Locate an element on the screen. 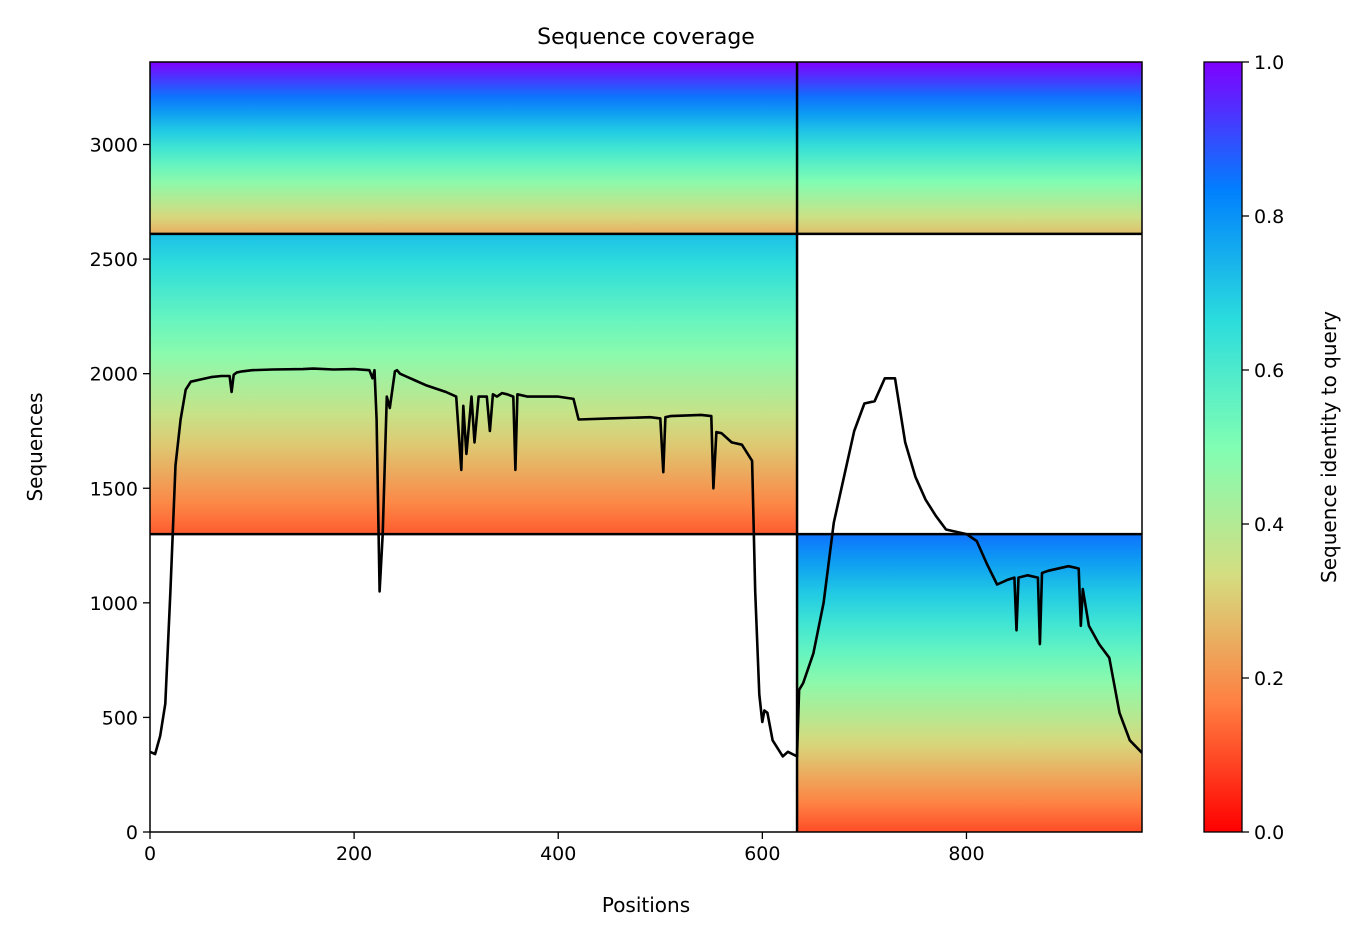 The width and height of the screenshot is (1364, 939). colorbar-tick-label: 0.8 is located at coordinates (1269, 217).